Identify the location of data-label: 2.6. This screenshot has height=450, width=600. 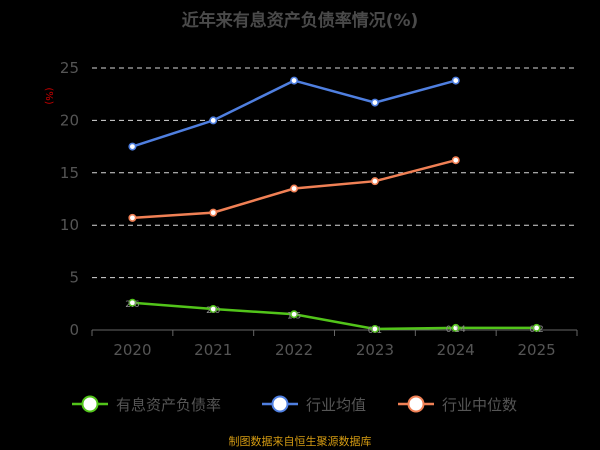
(132, 305).